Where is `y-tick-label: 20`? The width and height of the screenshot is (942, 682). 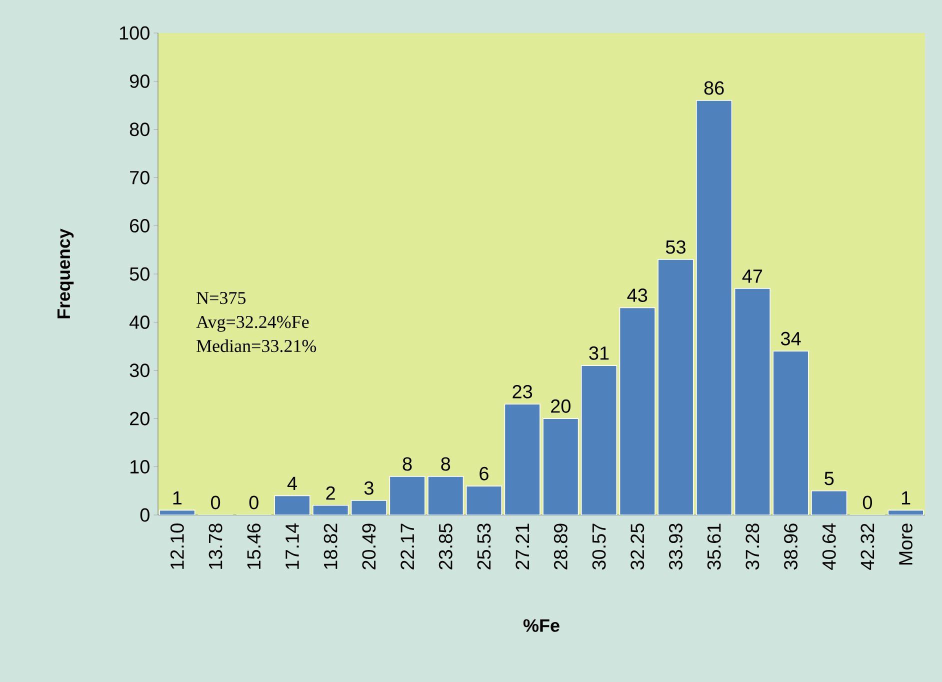
y-tick-label: 20 is located at coordinates (140, 419).